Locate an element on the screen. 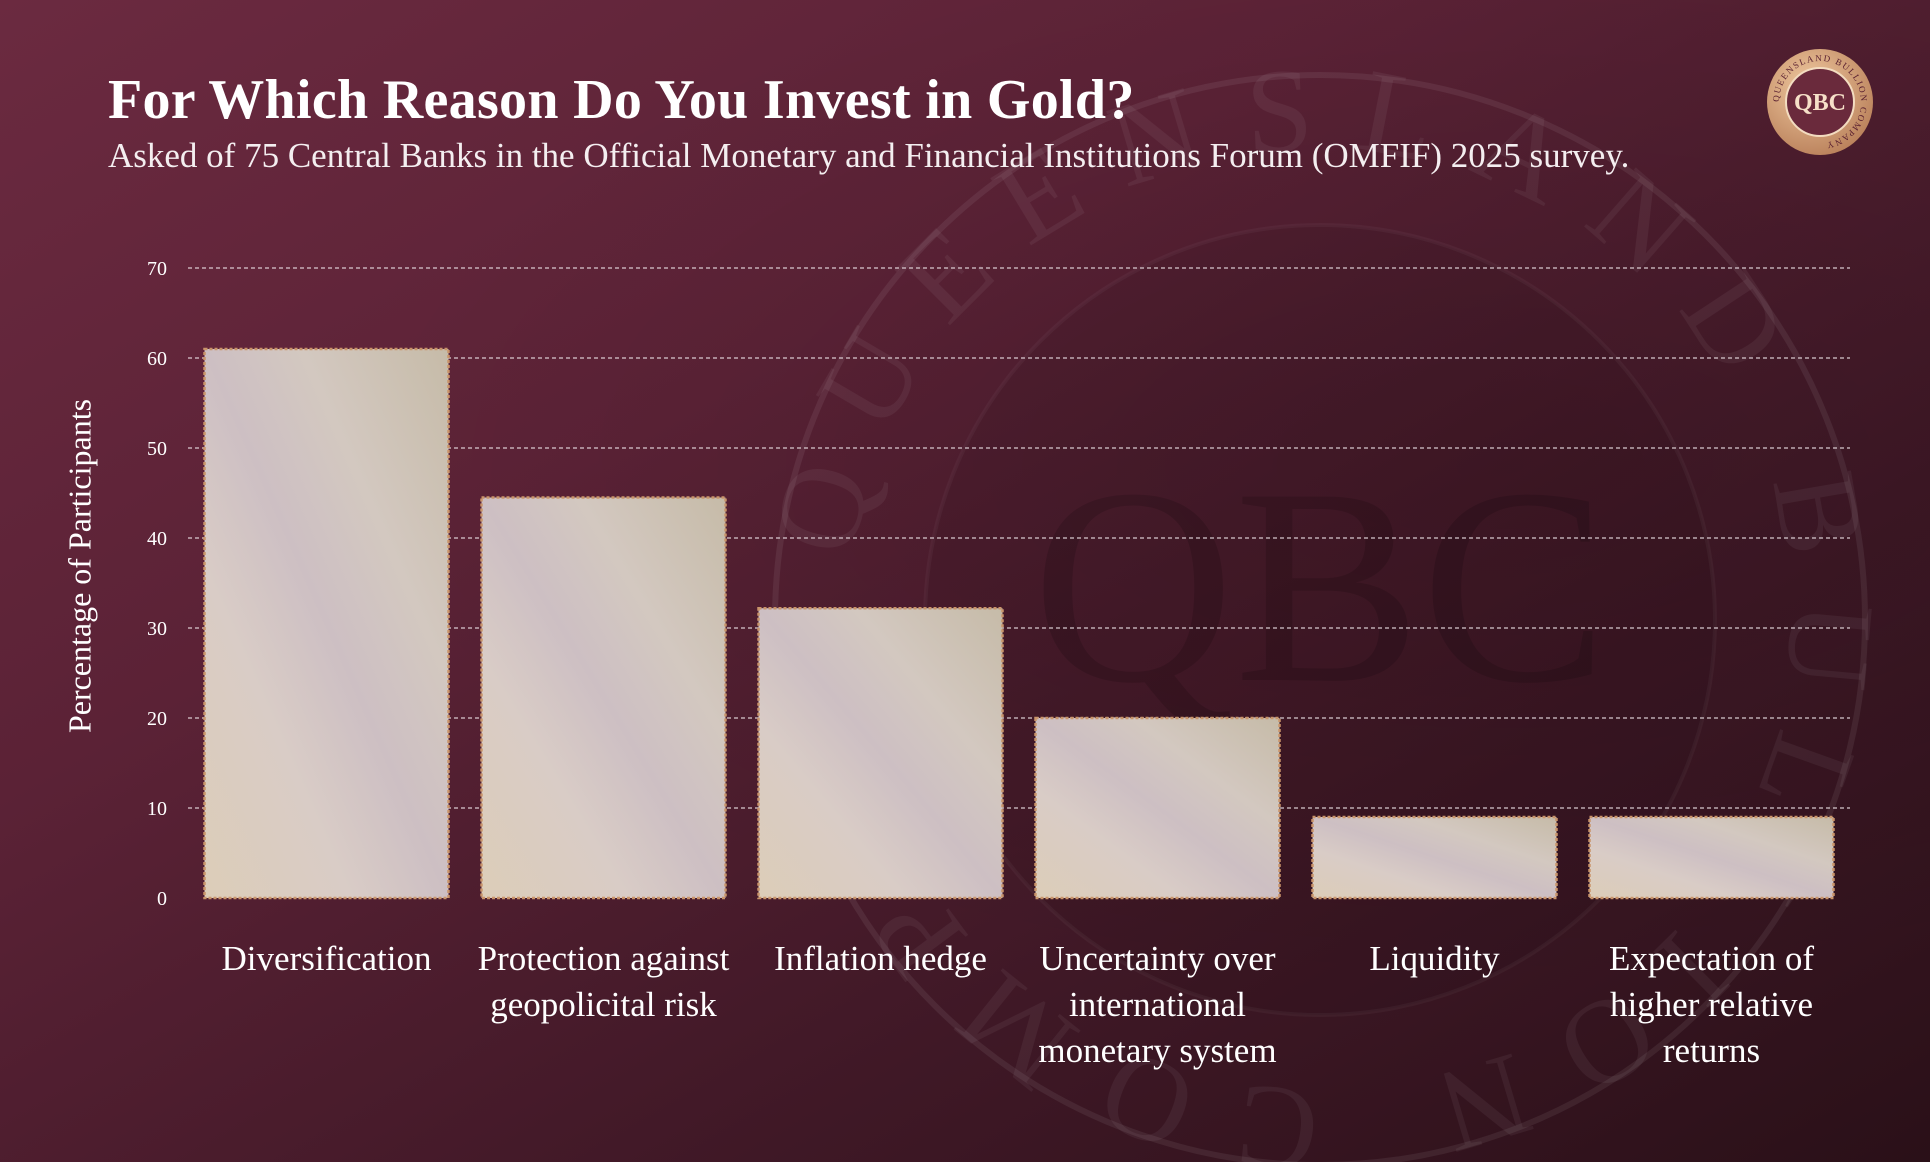  x-tick-label: Diversification is located at coordinates (327, 959).